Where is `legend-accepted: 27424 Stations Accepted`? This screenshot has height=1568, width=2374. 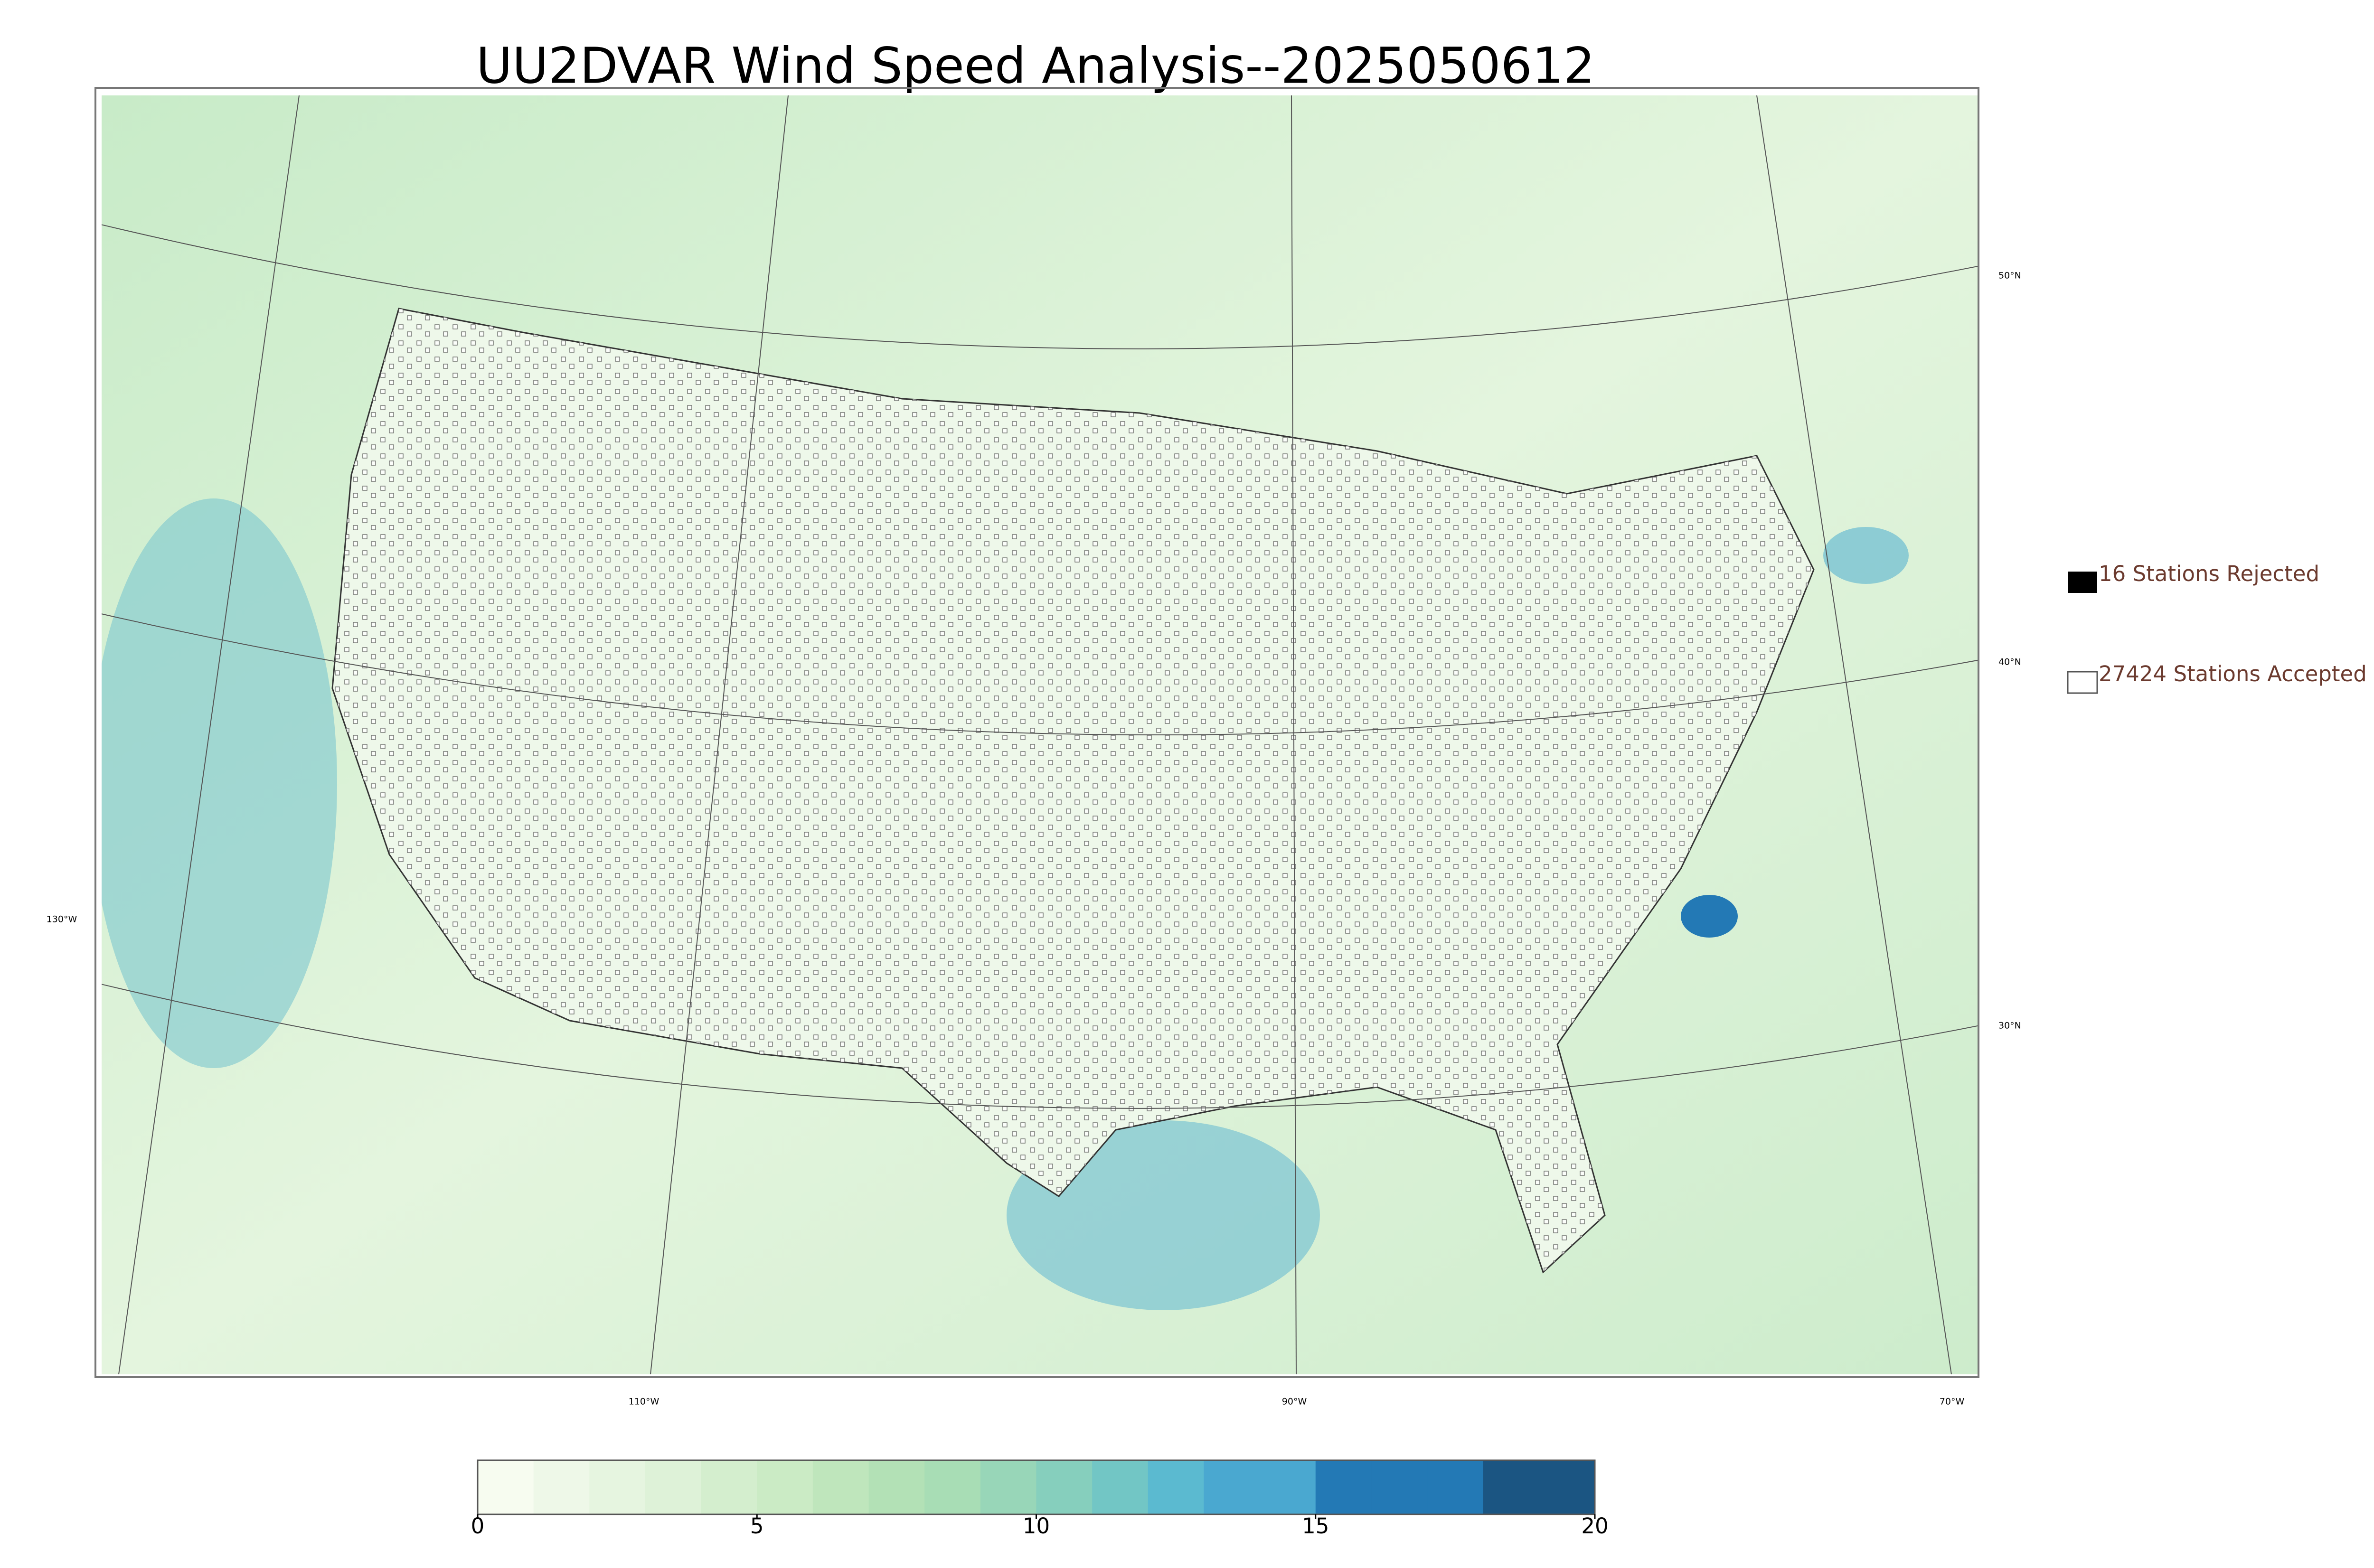 legend-accepted: 27424 Stations Accepted is located at coordinates (2233, 673).